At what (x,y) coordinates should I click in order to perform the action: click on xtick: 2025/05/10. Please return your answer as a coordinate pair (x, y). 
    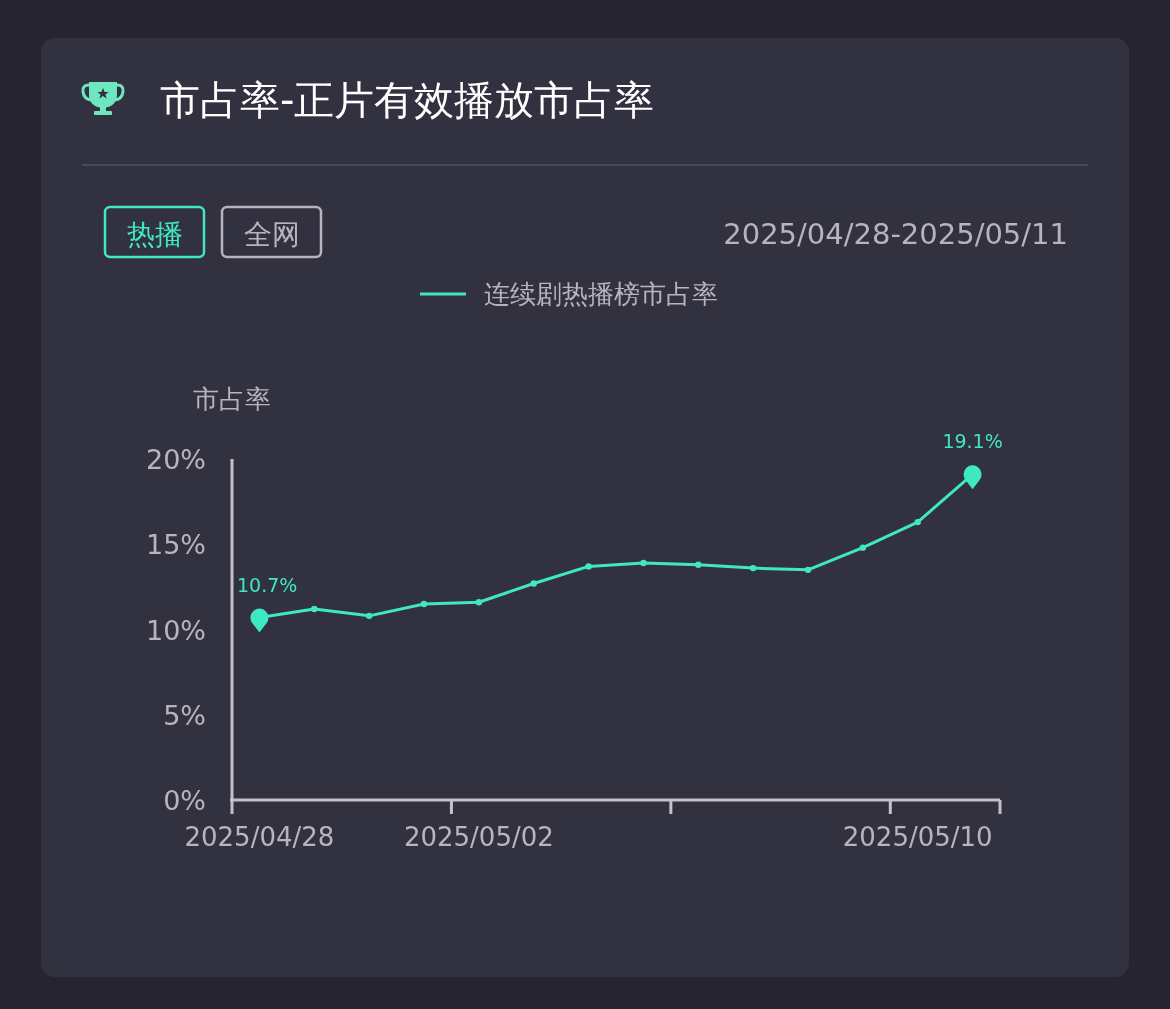
    Looking at the image, I should click on (917, 837).